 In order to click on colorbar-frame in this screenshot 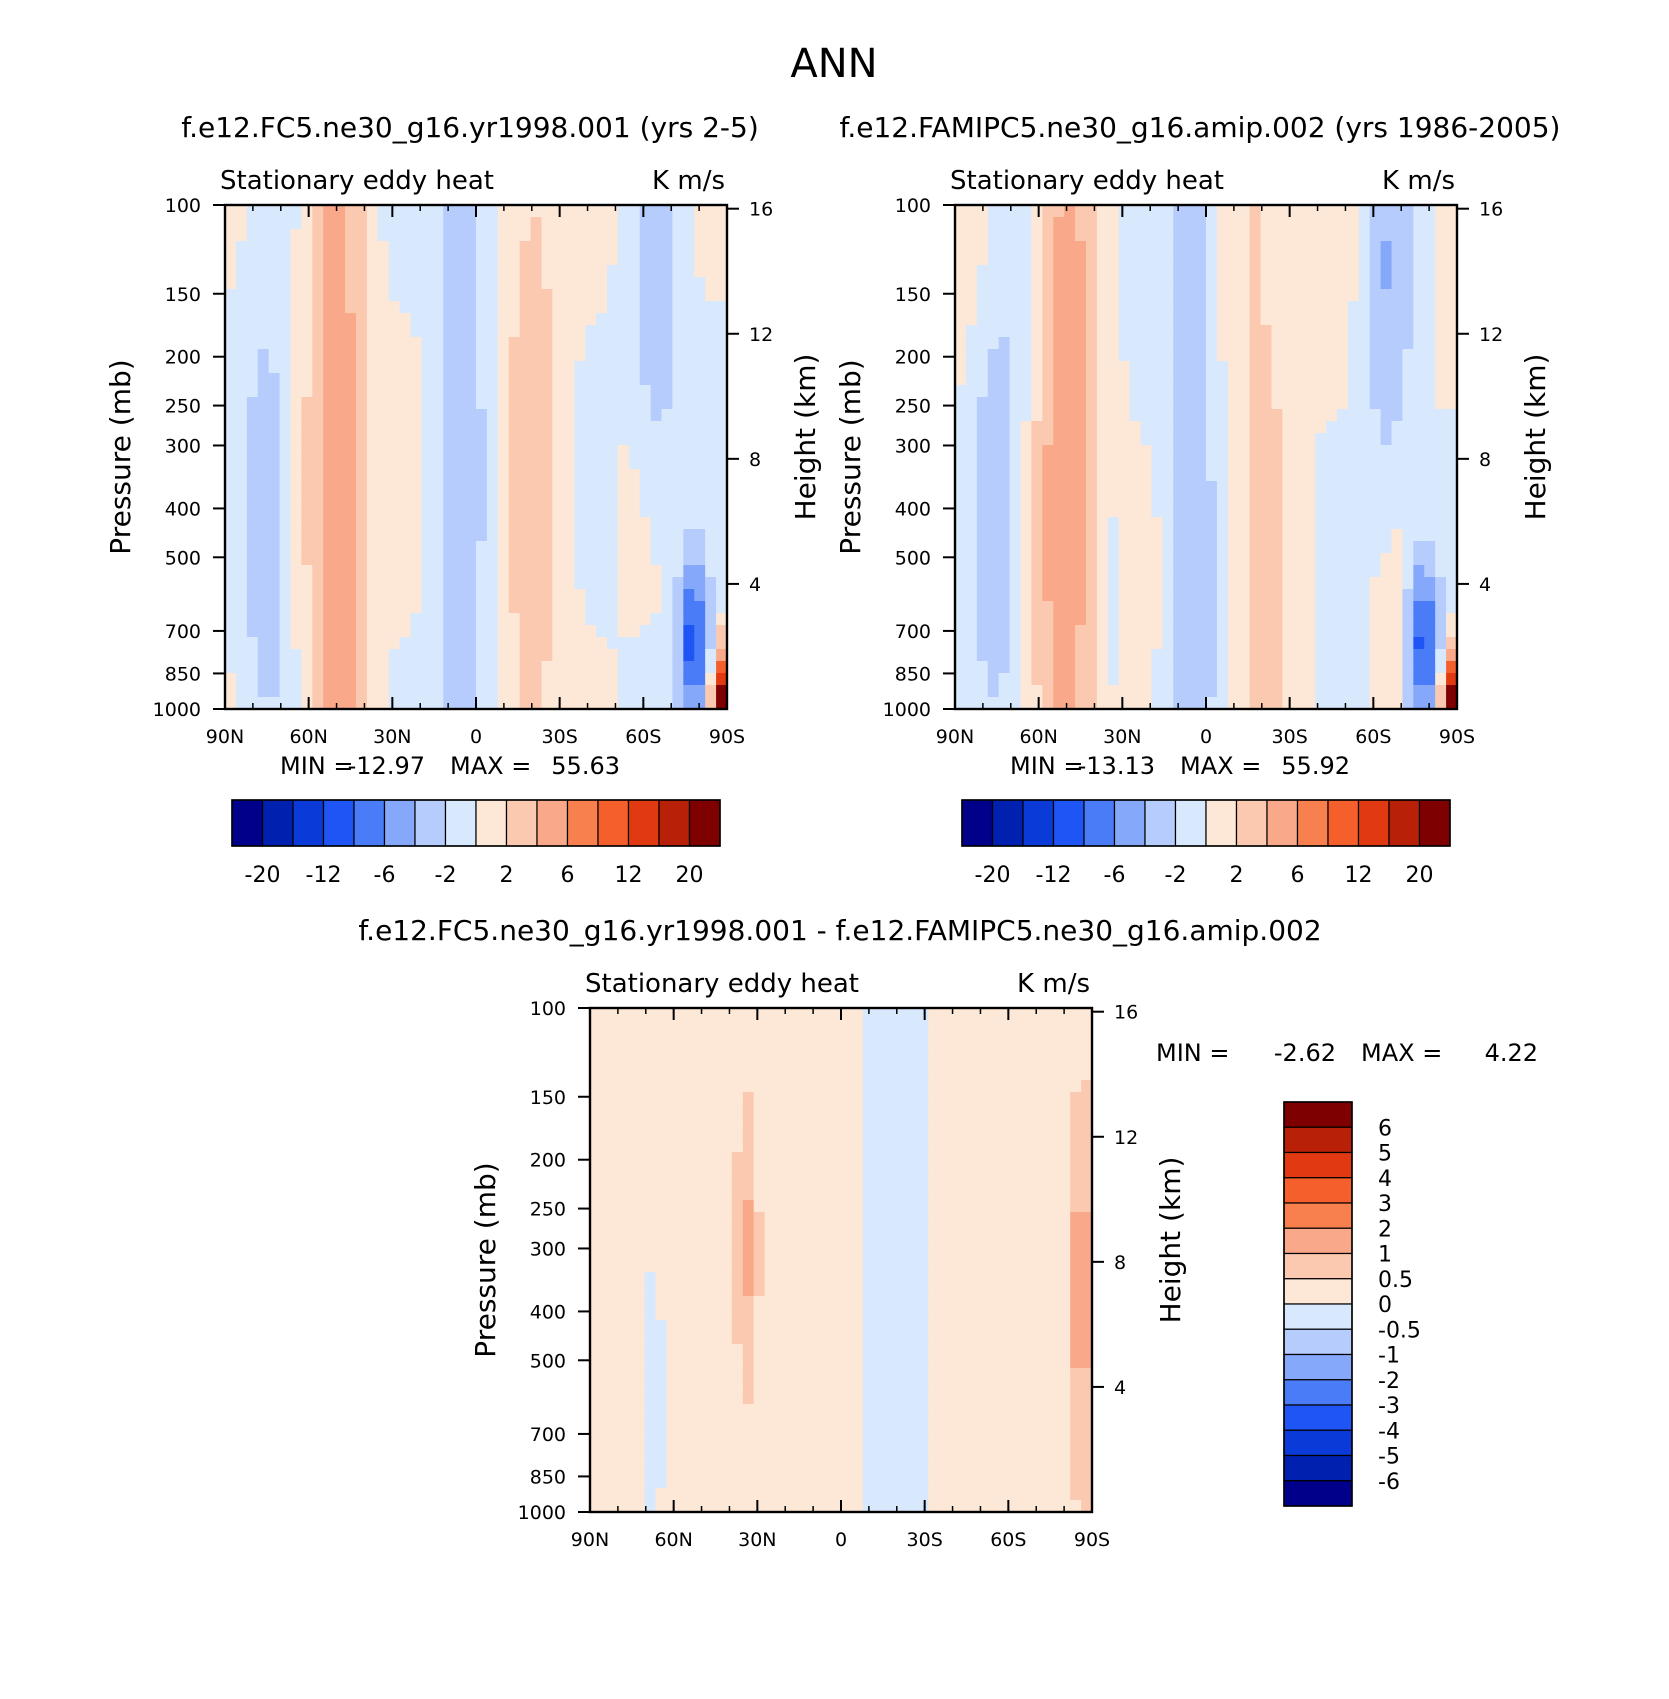, I will do `click(1206, 823)`.